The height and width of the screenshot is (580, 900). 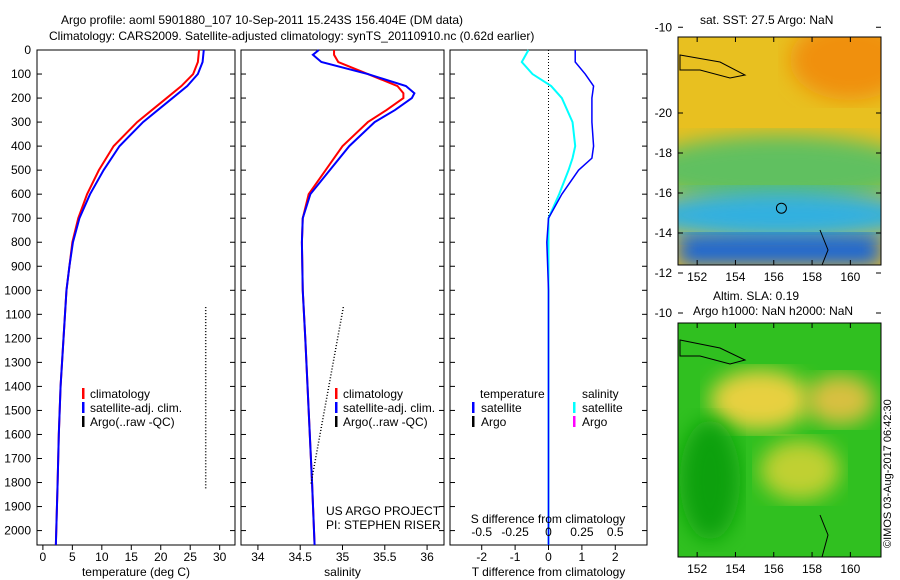 I want to click on x-tick-label: 5, so click(x=72, y=557).